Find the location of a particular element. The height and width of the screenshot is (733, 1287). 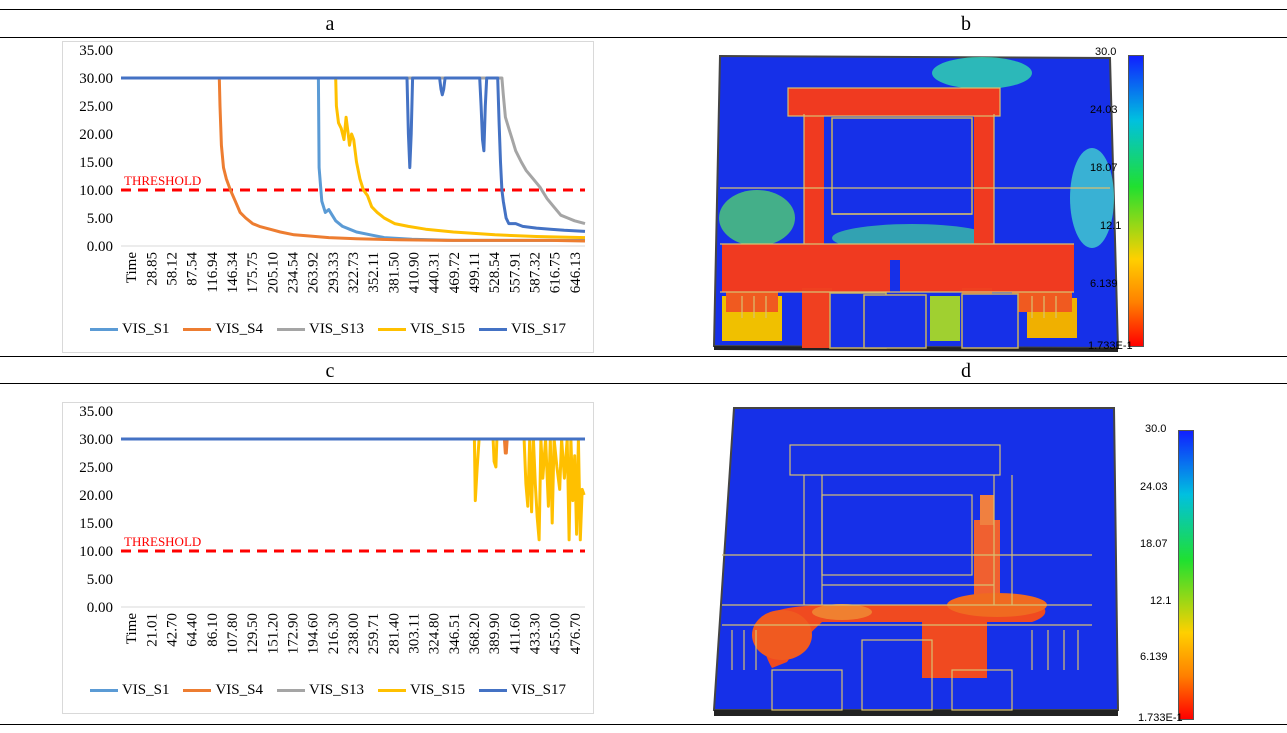

chart-a-xtick-12: 381.50 is located at coordinates (394, 272).